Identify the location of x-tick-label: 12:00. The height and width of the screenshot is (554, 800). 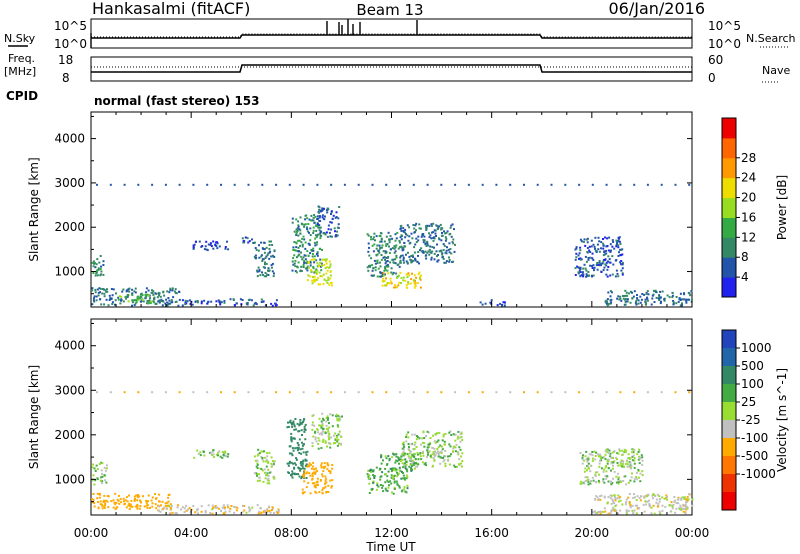
(391, 533).